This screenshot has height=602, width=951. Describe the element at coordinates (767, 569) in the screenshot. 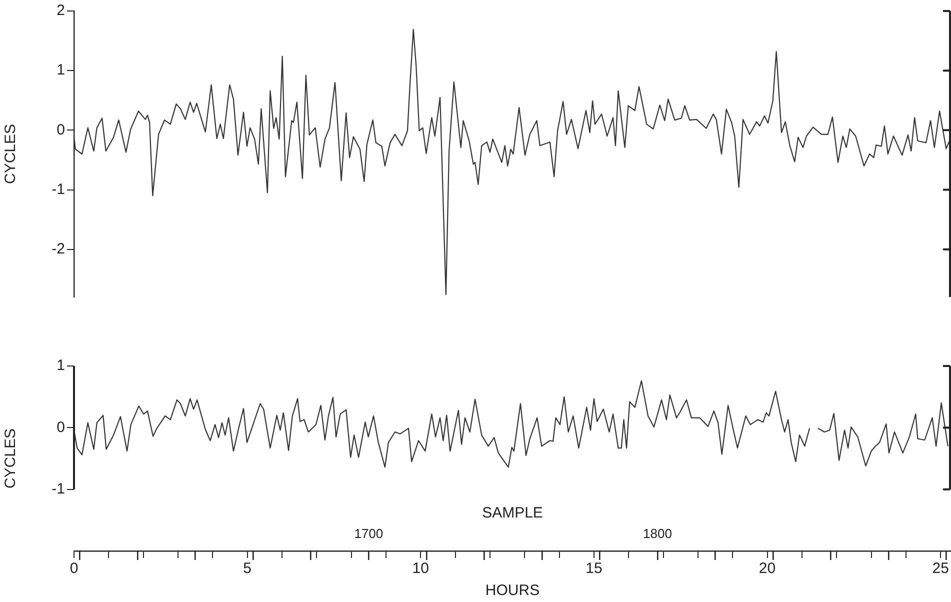

I see `x-tick-label: 20` at that location.